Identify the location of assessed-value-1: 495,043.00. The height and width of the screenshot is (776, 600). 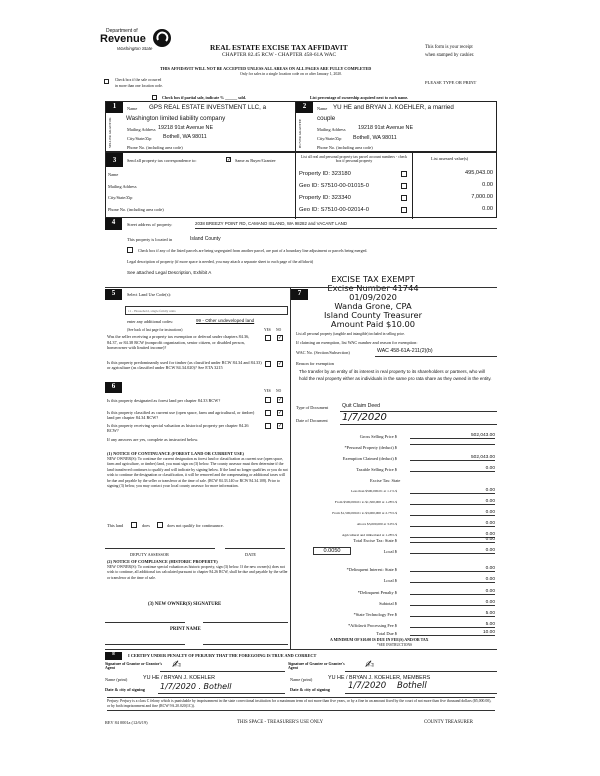
(479, 173).